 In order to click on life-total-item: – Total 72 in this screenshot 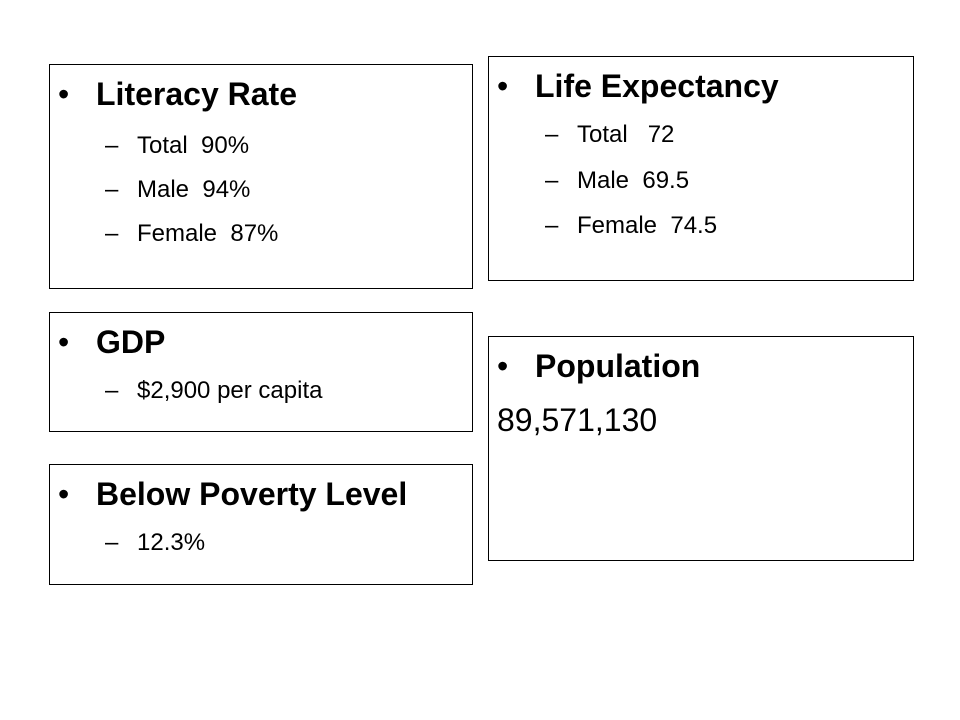, I will do `click(609, 177)`.